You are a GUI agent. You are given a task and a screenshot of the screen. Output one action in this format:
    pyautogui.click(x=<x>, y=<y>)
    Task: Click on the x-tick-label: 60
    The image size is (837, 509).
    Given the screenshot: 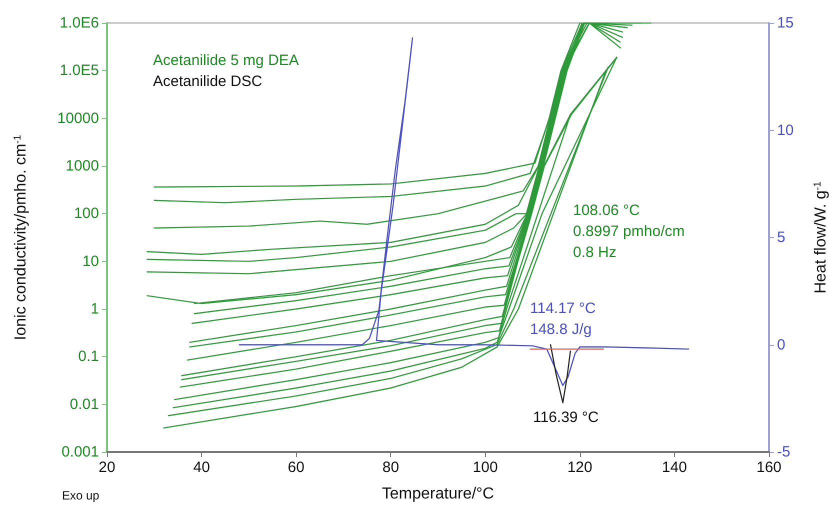 What is the action you would take?
    pyautogui.click(x=296, y=467)
    